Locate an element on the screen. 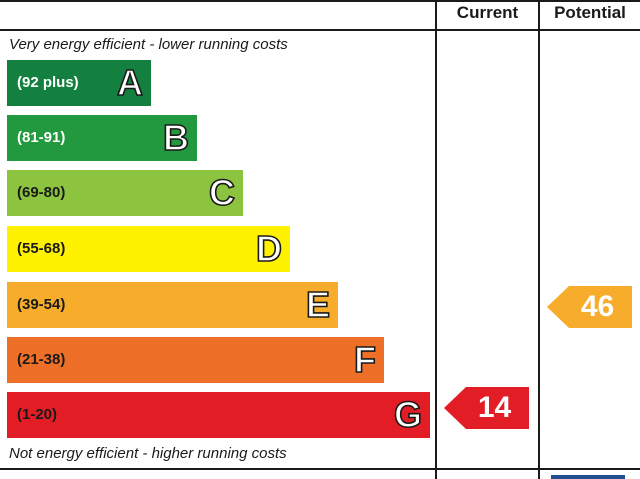 This screenshot has height=479, width=640. current-rating-arrow: 14 is located at coordinates (486, 408).